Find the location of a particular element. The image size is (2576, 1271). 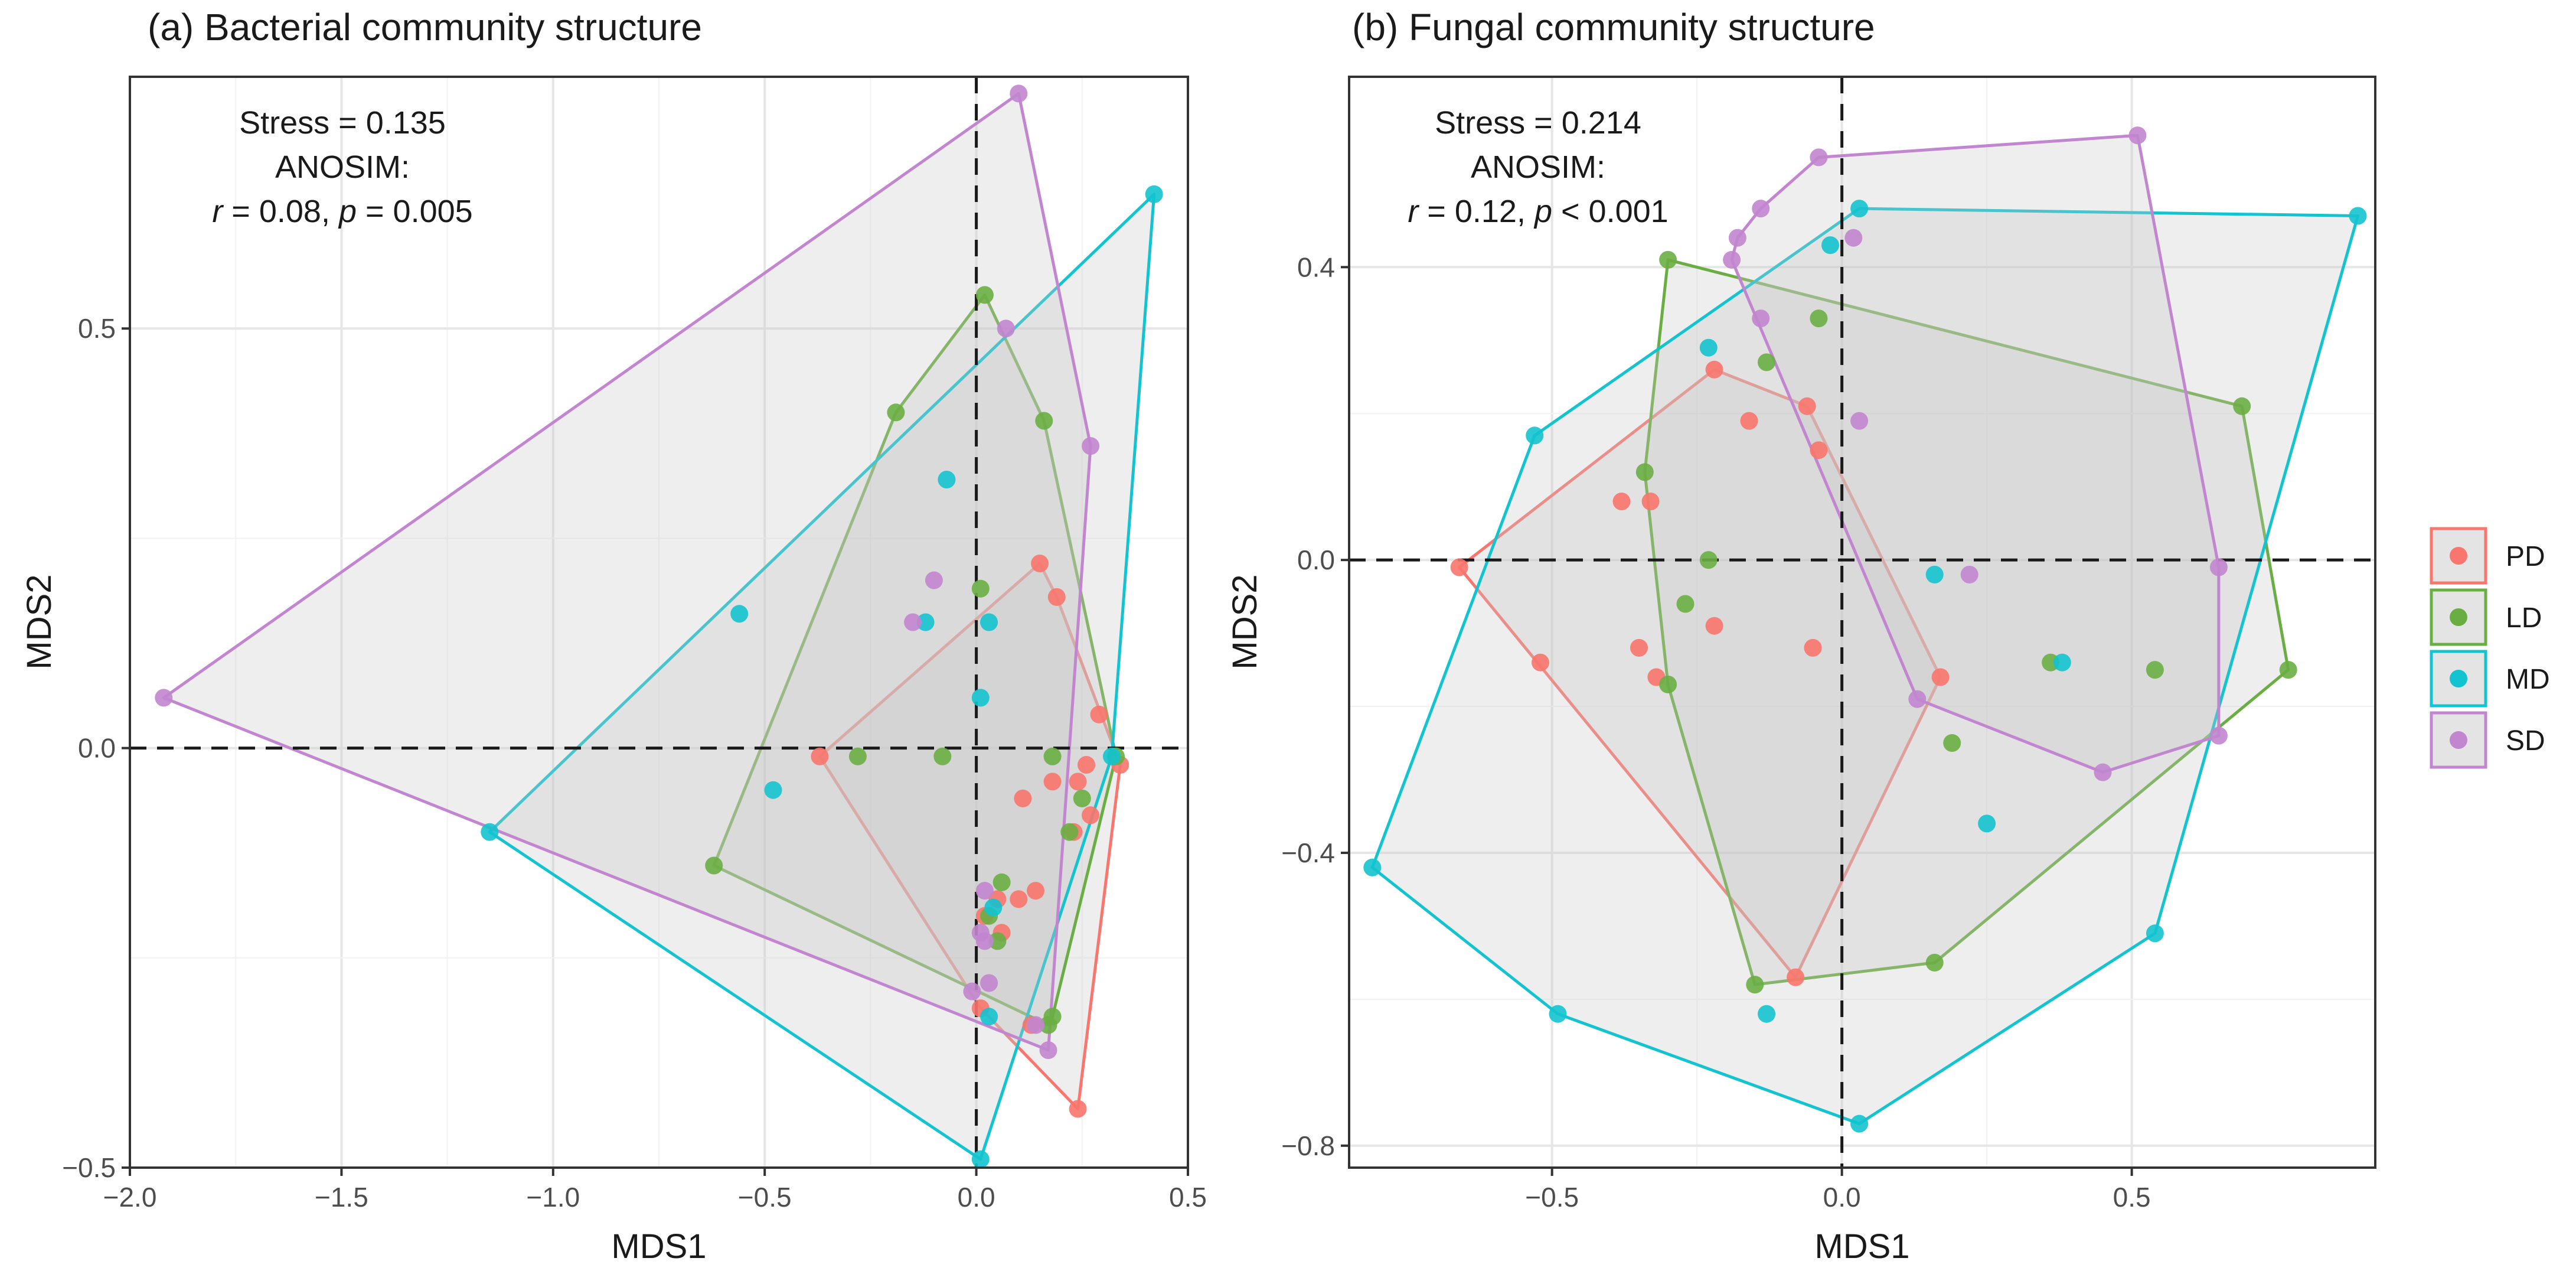

legend-item-sd: SD is located at coordinates (2487, 740).